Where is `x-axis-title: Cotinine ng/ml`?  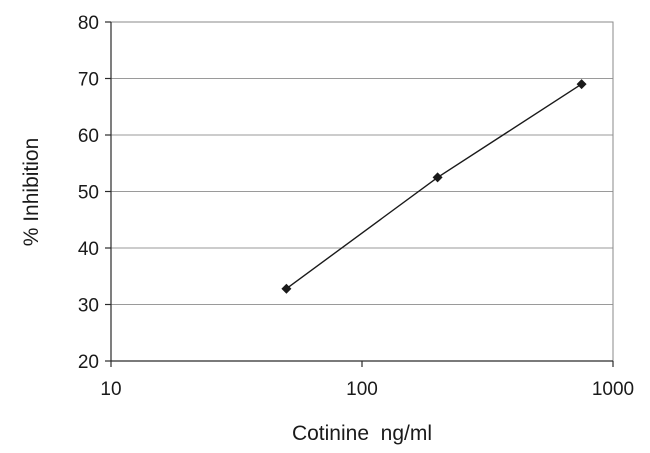
x-axis-title: Cotinine ng/ml is located at coordinates (362, 433).